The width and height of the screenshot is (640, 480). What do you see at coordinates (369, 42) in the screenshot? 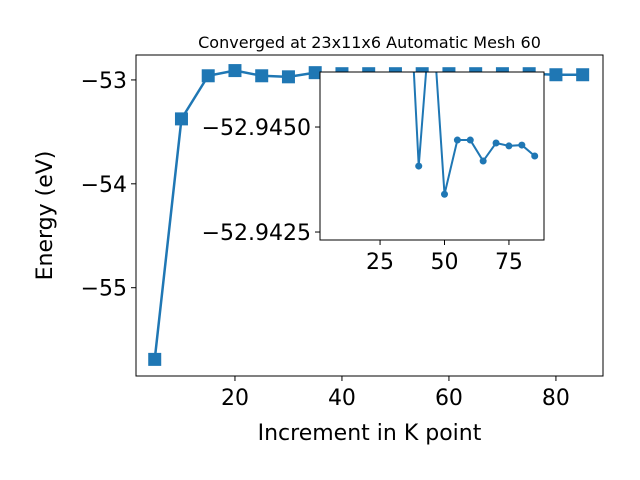
I see `chart-title: Converged at 23x11x6 Automatic Mesh 60` at bounding box center [369, 42].